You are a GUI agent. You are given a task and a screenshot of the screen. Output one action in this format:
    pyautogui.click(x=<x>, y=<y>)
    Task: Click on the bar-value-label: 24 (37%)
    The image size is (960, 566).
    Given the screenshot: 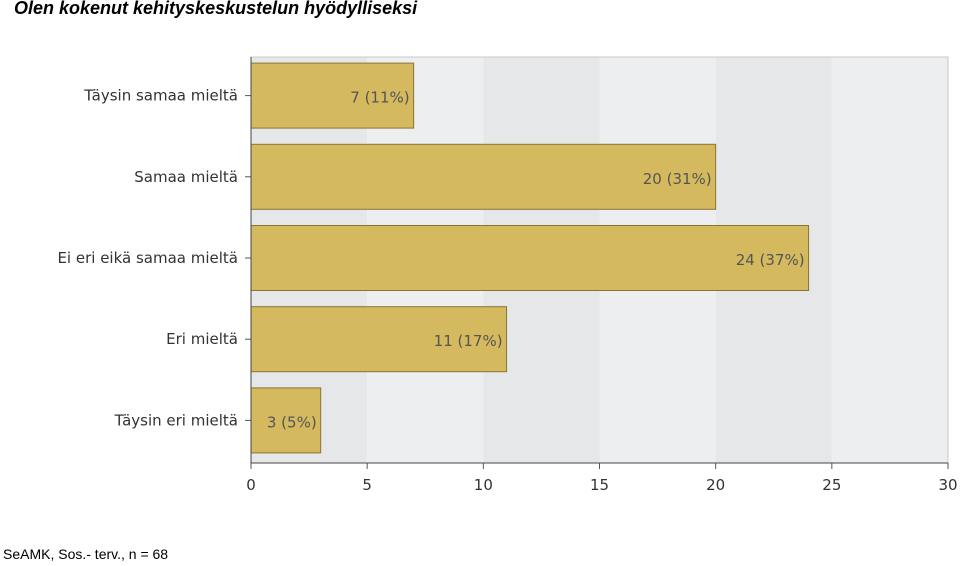 What is the action you would take?
    pyautogui.click(x=770, y=260)
    